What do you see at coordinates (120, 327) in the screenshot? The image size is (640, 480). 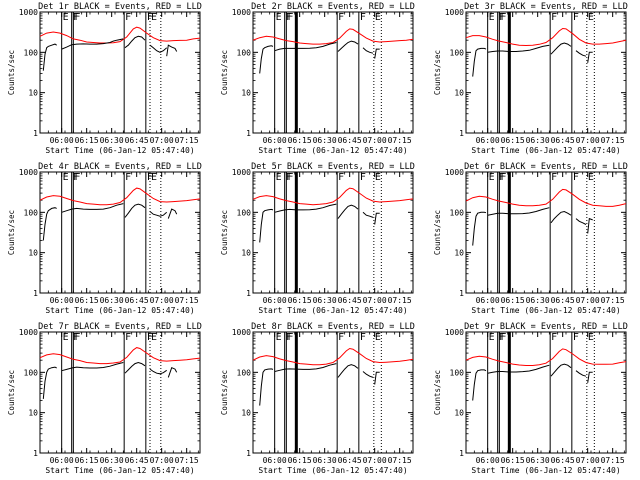 I see `panel-title: Det 7r BLACK = Events, RED = LLD` at bounding box center [120, 327].